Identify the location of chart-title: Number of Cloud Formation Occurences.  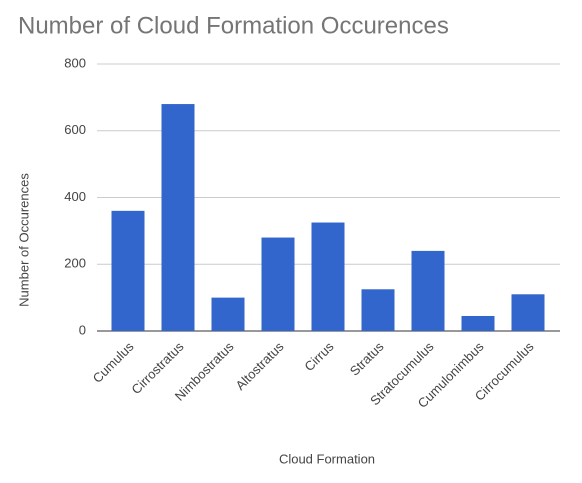
(233, 25).